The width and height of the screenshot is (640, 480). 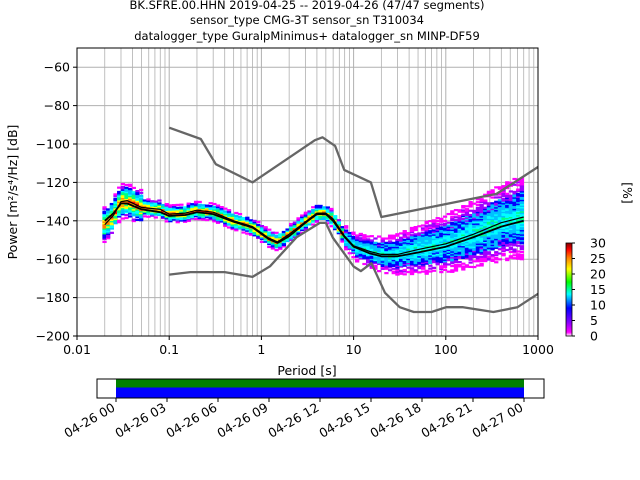 I want to click on y-tick-label: −200, so click(x=53, y=336).